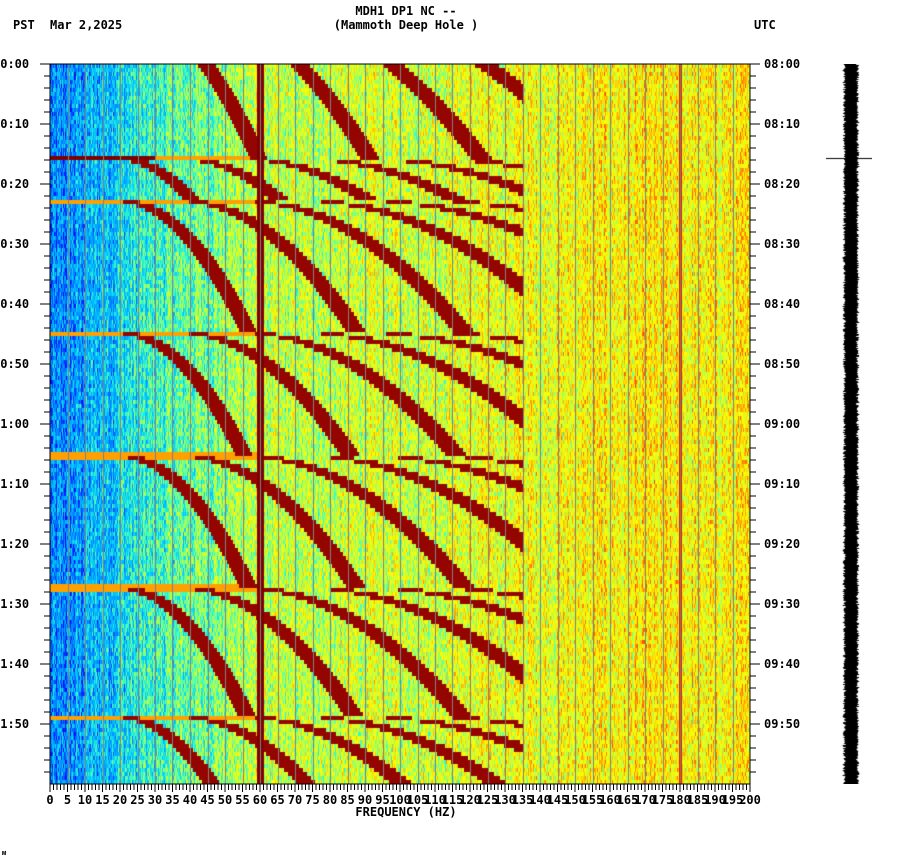  Describe the element at coordinates (50, 800) in the screenshot. I see `x-tick-label: 0` at that location.